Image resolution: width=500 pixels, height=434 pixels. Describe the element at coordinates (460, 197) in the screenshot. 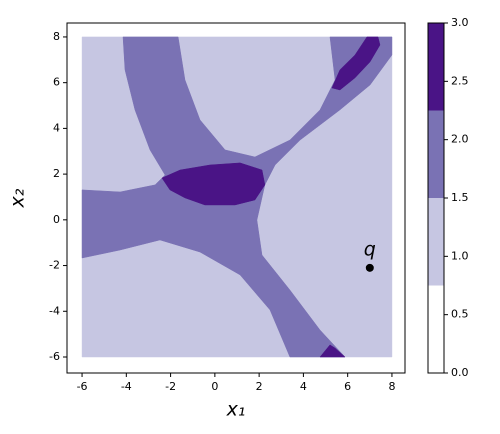

I see `colorbar-tick-label: 1.5` at that location.